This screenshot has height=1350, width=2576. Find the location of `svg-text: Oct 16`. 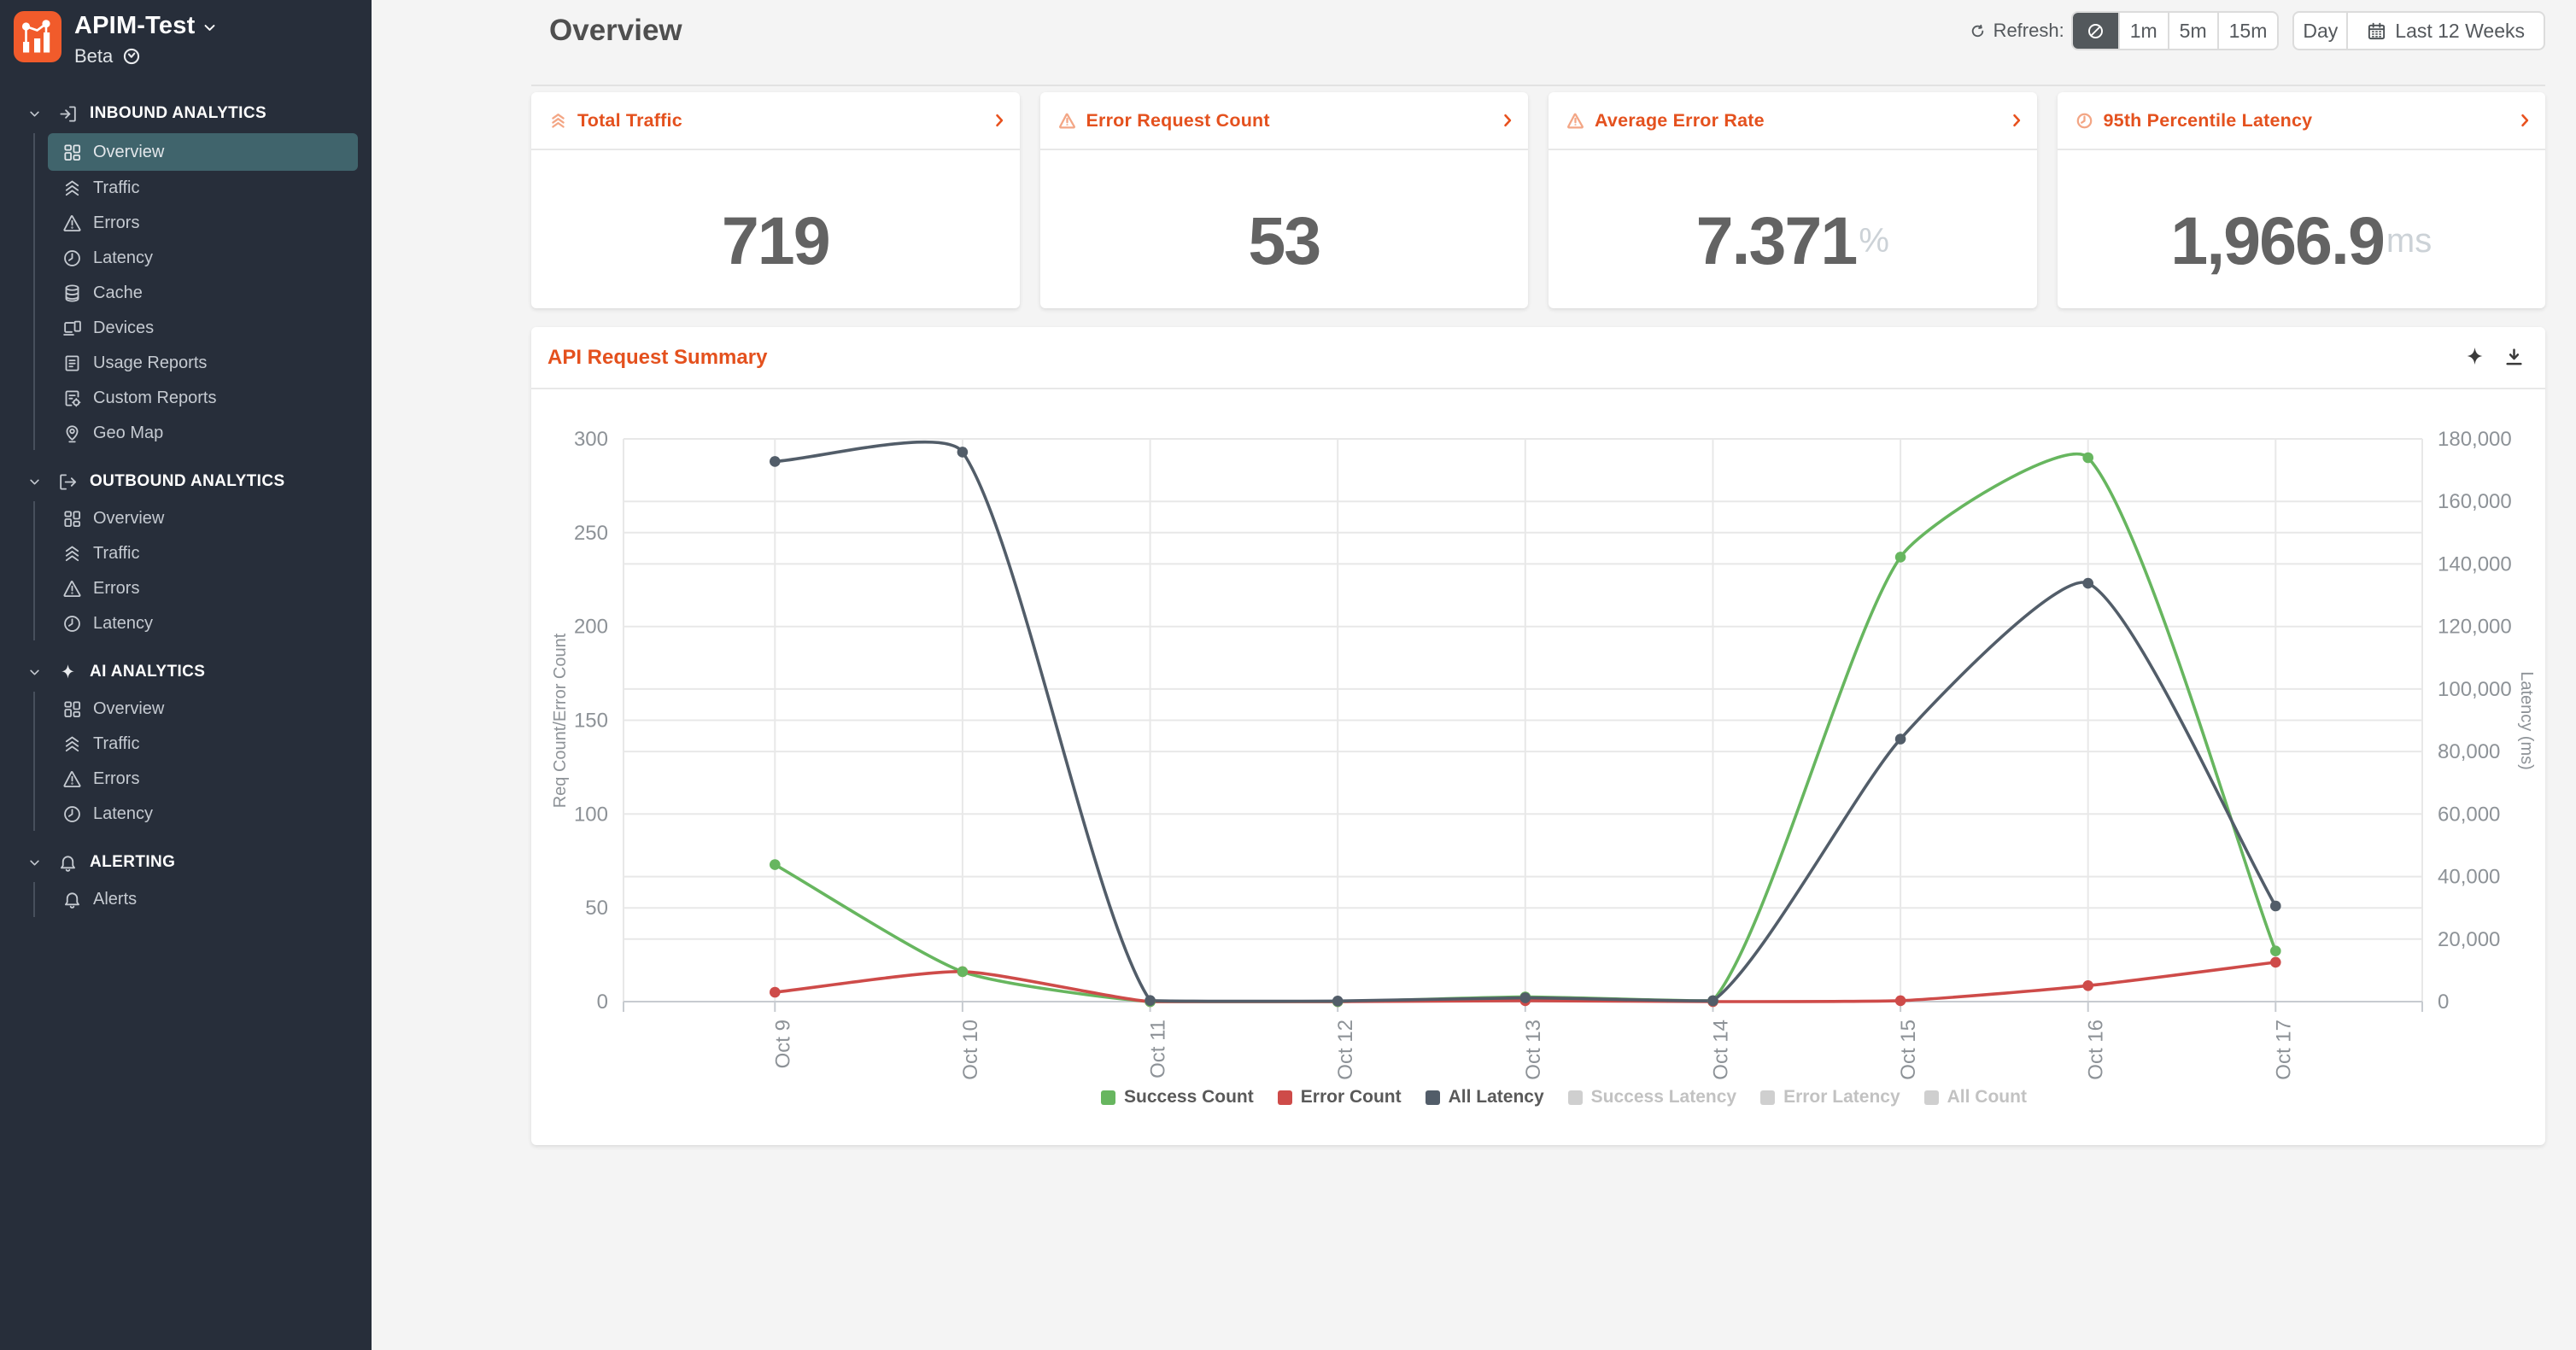

svg-text: Oct 16 is located at coordinates (2096, 1050).